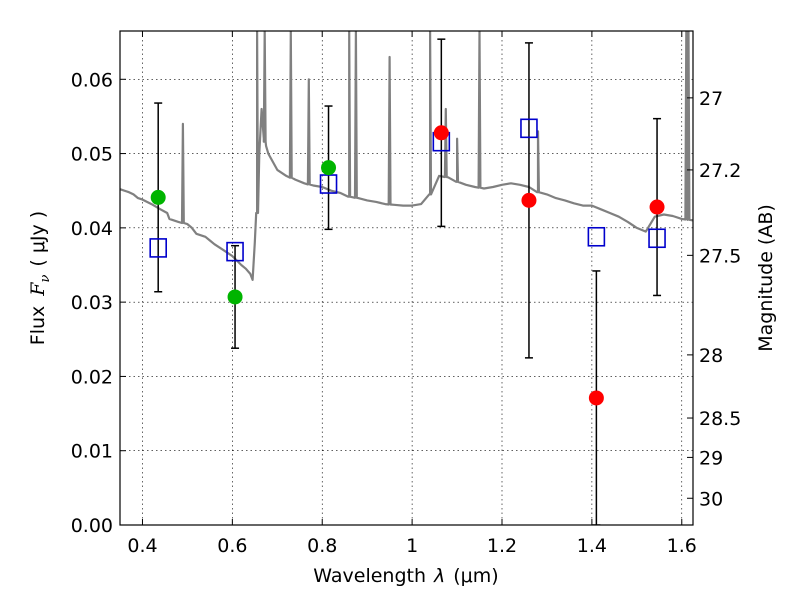 The width and height of the screenshot is (800, 600). I want to click on x-axis-title: Wavelength λ (μm), so click(405, 576).